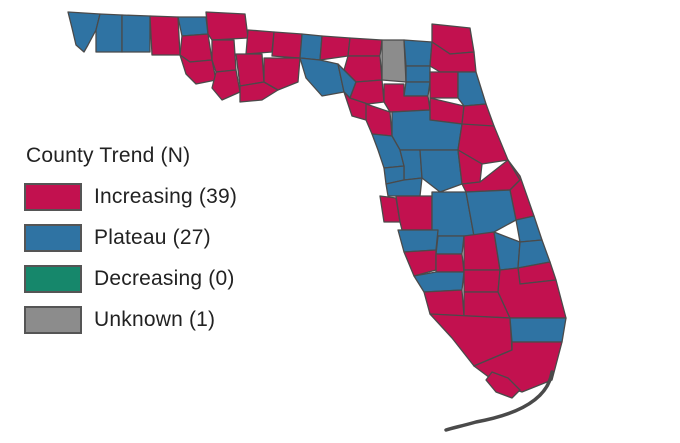  Describe the element at coordinates (155, 319) in the screenshot. I see `legend-label-unknown: Unknown (1)` at that location.